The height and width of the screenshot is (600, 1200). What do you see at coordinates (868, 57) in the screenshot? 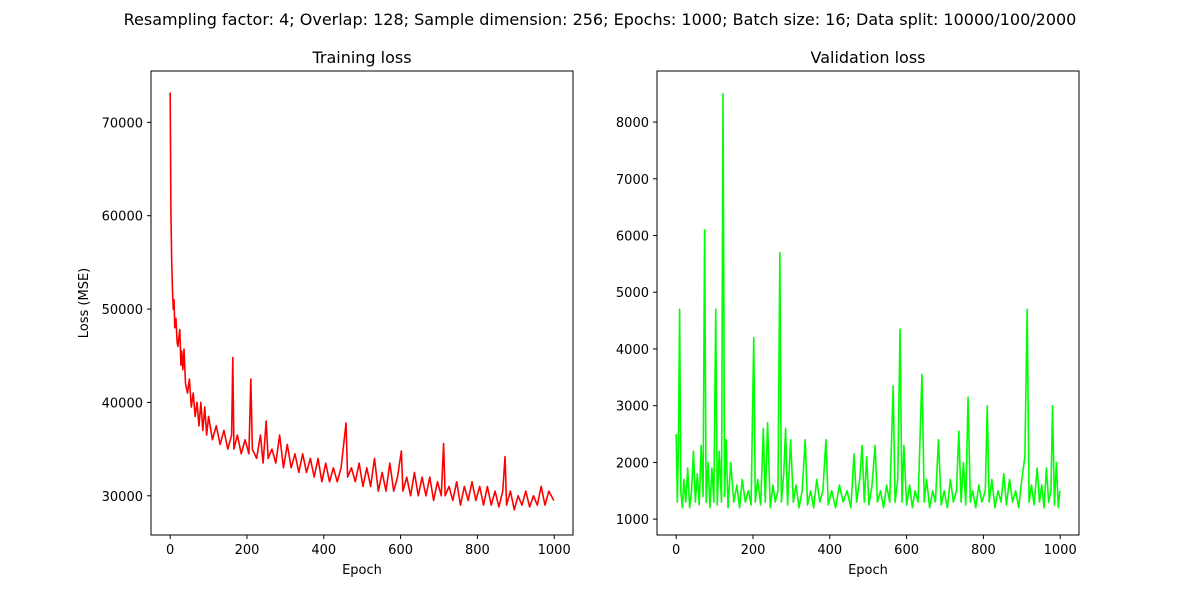
I see `axes-title: Validation loss` at bounding box center [868, 57].